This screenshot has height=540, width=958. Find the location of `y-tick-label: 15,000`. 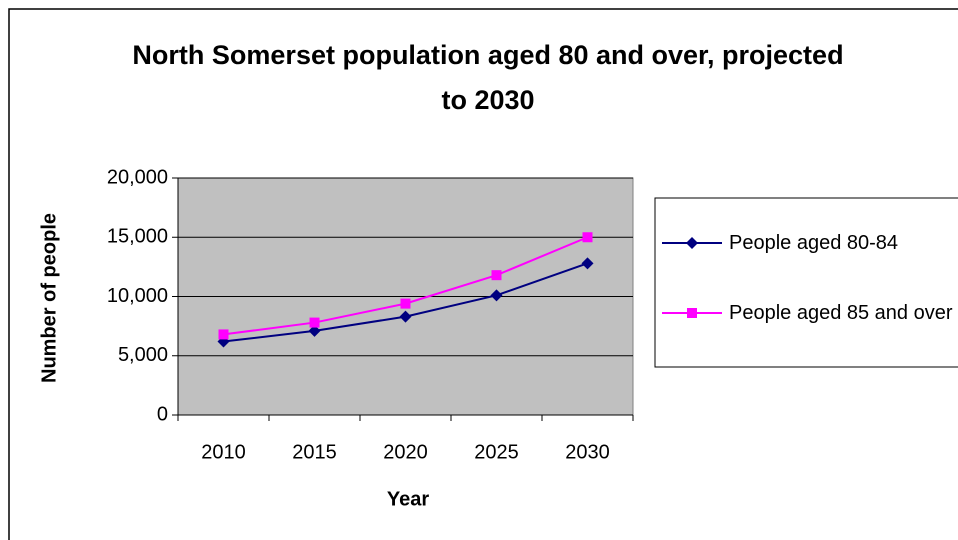

y-tick-label: 15,000 is located at coordinates (137, 237).